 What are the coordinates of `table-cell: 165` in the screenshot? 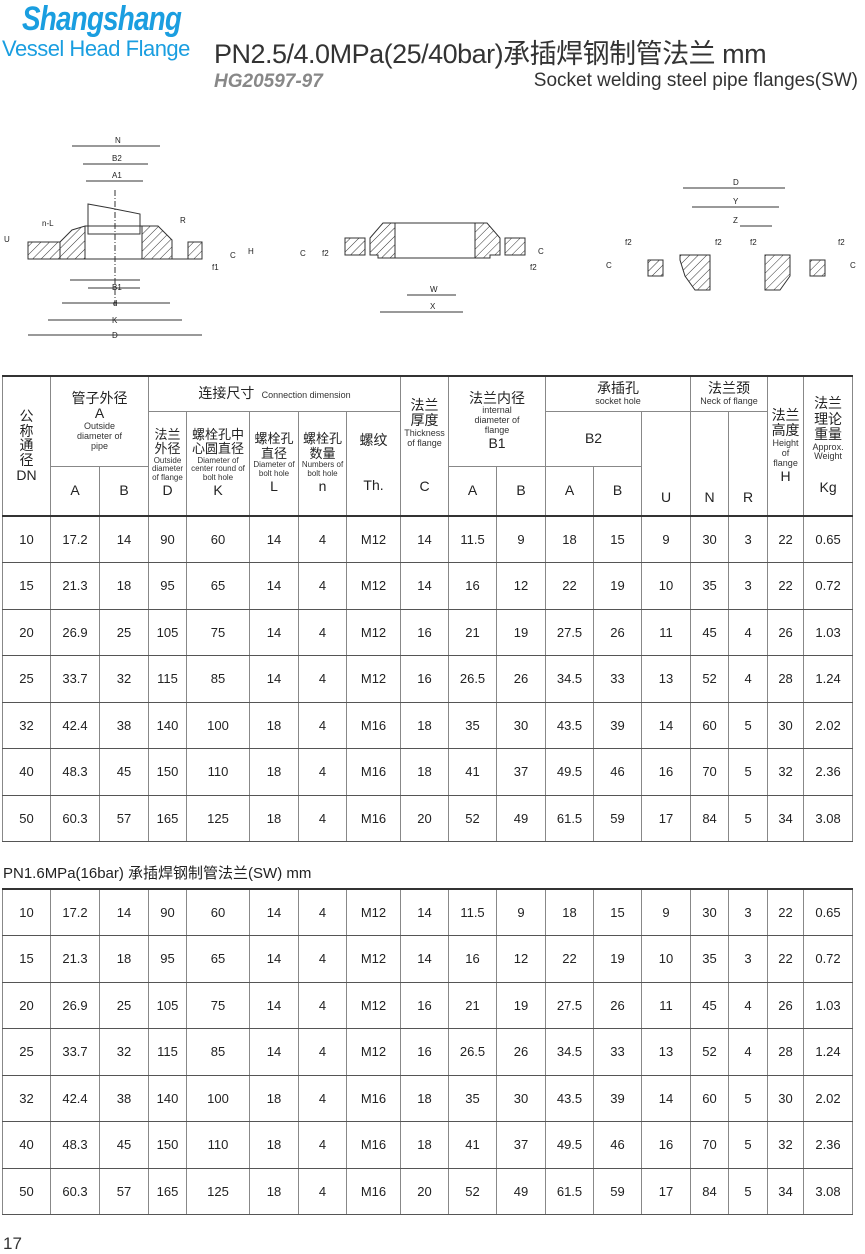 It's located at (167, 1191).